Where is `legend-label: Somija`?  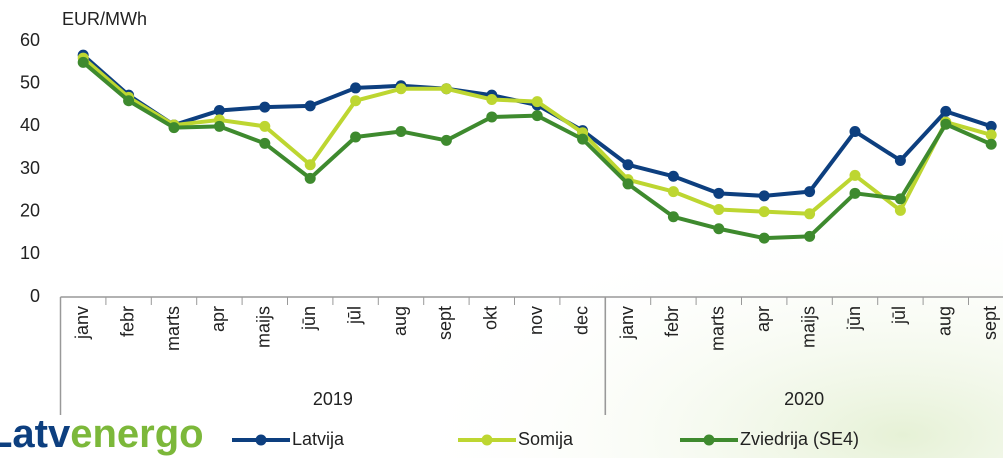 legend-label: Somija is located at coordinates (546, 439).